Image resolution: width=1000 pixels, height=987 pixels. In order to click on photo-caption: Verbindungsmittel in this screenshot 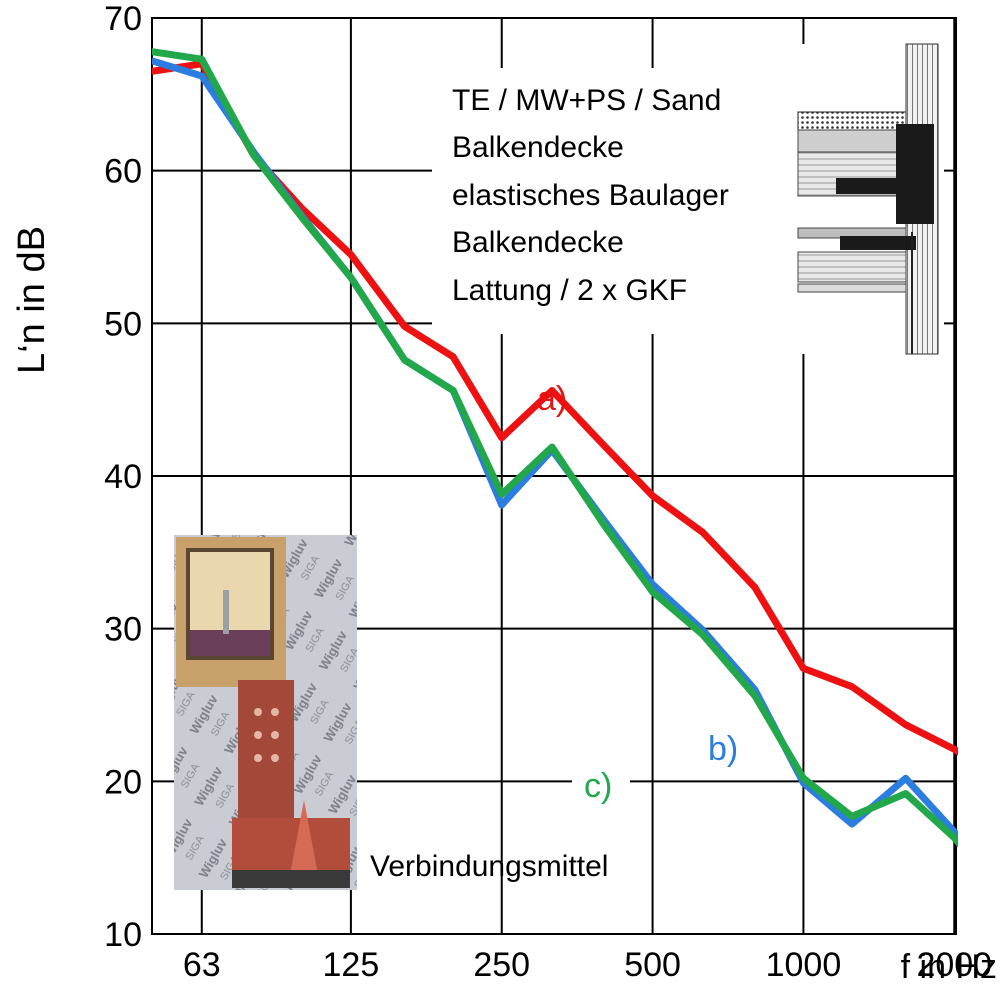, I will do `click(489, 866)`.